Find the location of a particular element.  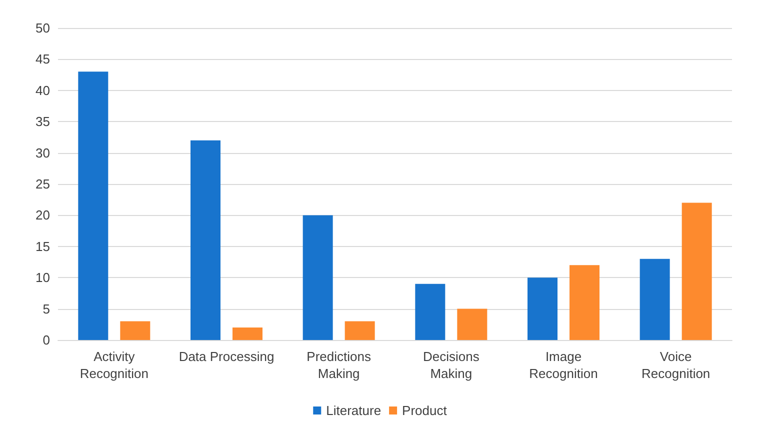

x-tick-label: Predictions Making is located at coordinates (339, 365).